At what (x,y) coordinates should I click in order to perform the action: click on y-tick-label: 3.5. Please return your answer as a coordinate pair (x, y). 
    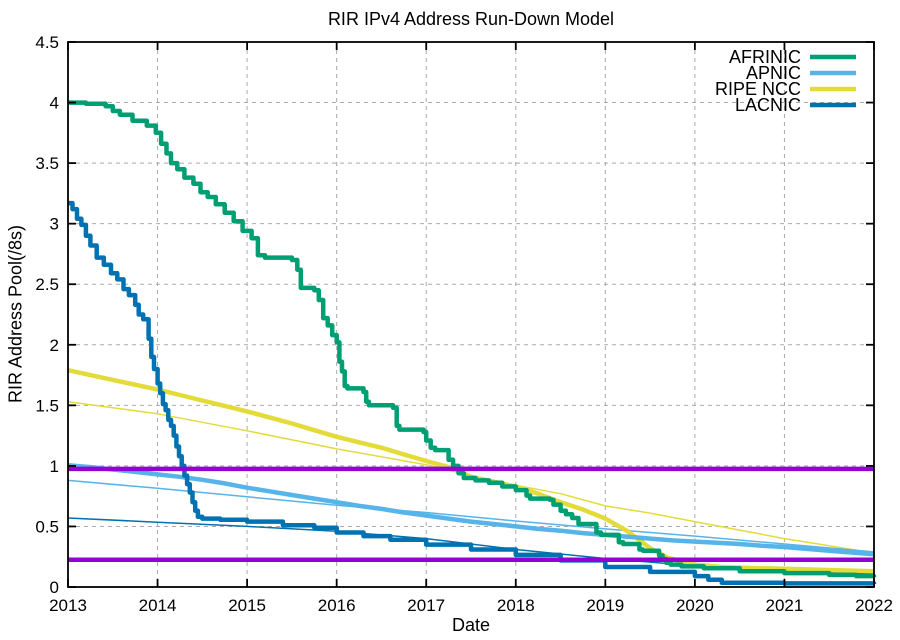
    Looking at the image, I should click on (47, 163).